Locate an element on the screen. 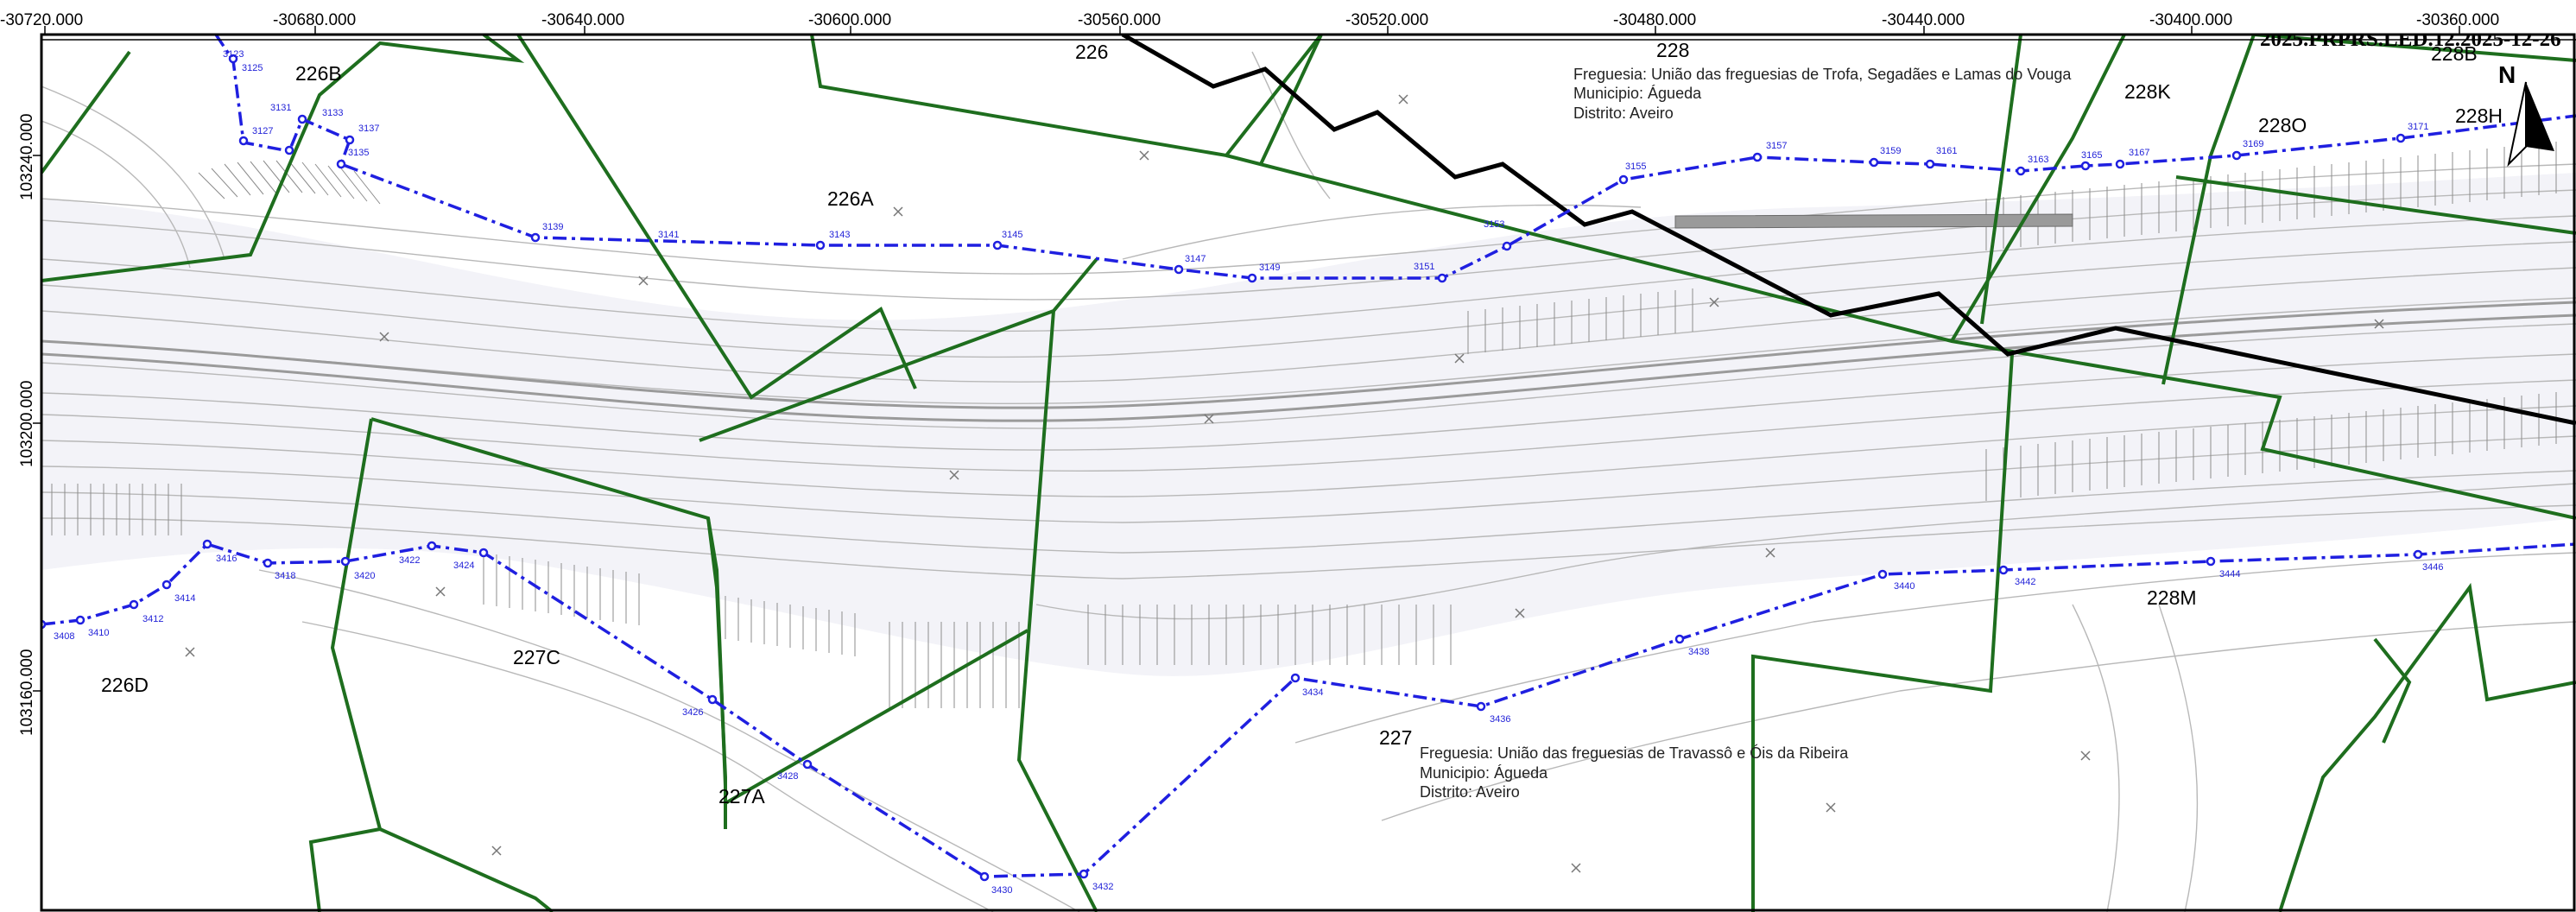 The height and width of the screenshot is (912, 2576). point-label: 3141 is located at coordinates (668, 235).